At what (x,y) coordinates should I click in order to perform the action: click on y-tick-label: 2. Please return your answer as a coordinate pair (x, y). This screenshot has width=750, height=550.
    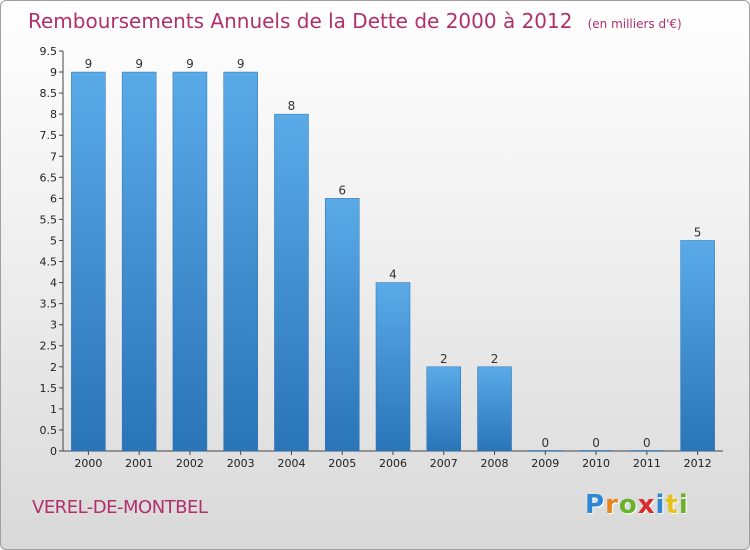
    Looking at the image, I should click on (53, 367).